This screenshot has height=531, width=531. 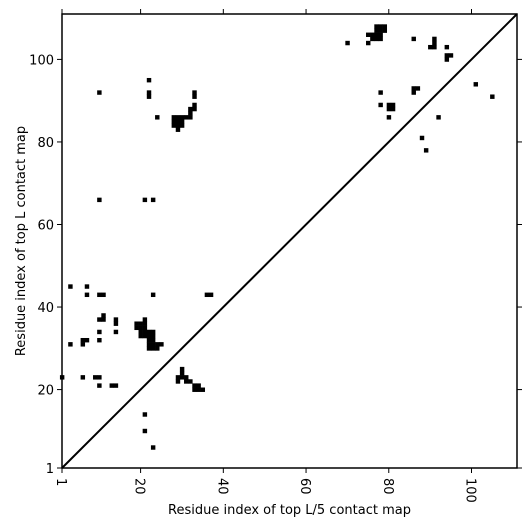 What do you see at coordinates (45, 391) in the screenshot?
I see `y-tick-label: 20` at bounding box center [45, 391].